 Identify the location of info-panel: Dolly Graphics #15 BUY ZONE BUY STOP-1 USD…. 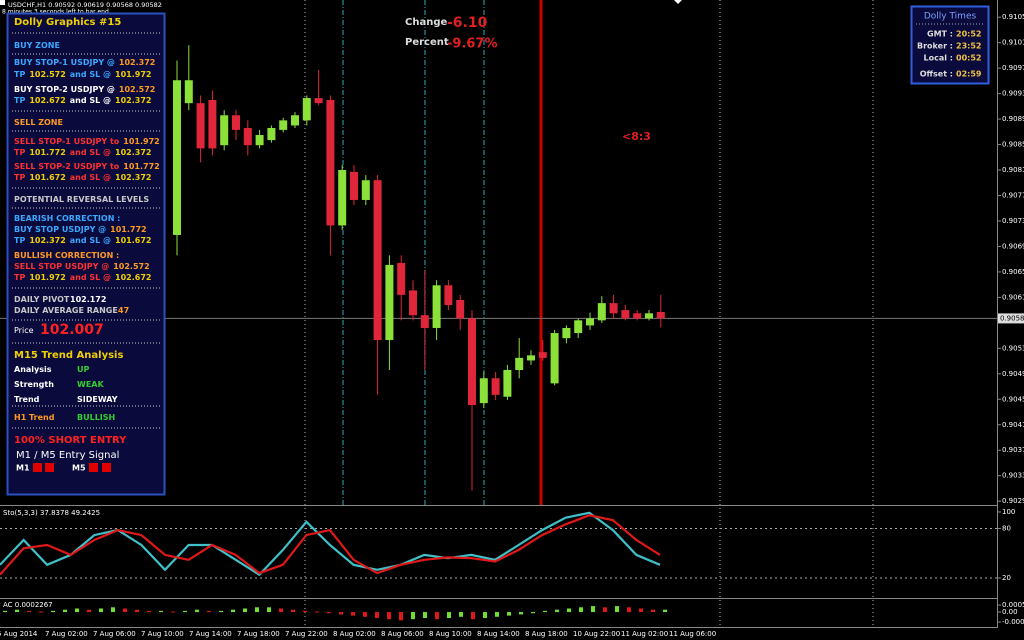
(86, 254).